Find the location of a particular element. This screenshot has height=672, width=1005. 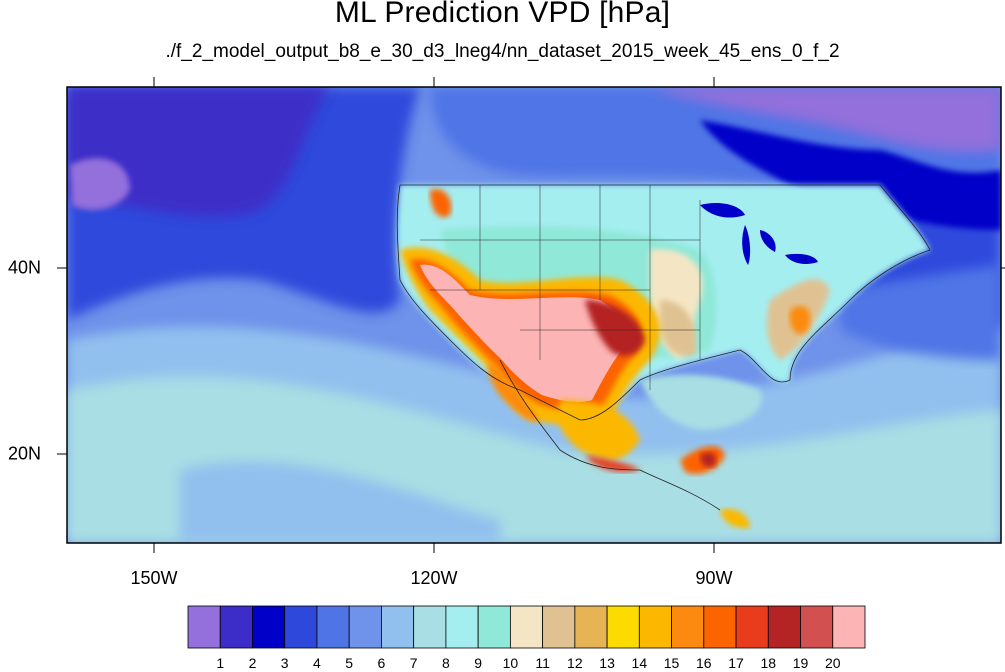

lake-huron is located at coordinates (768, 241).